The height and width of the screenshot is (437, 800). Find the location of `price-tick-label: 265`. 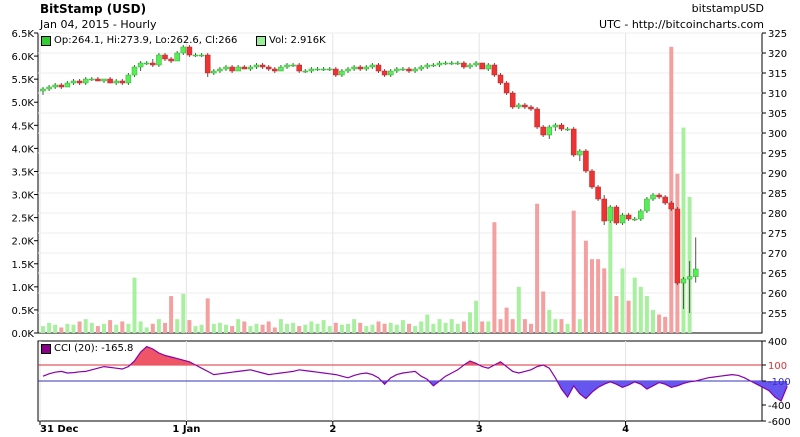

price-tick-label: 265 is located at coordinates (777, 274).